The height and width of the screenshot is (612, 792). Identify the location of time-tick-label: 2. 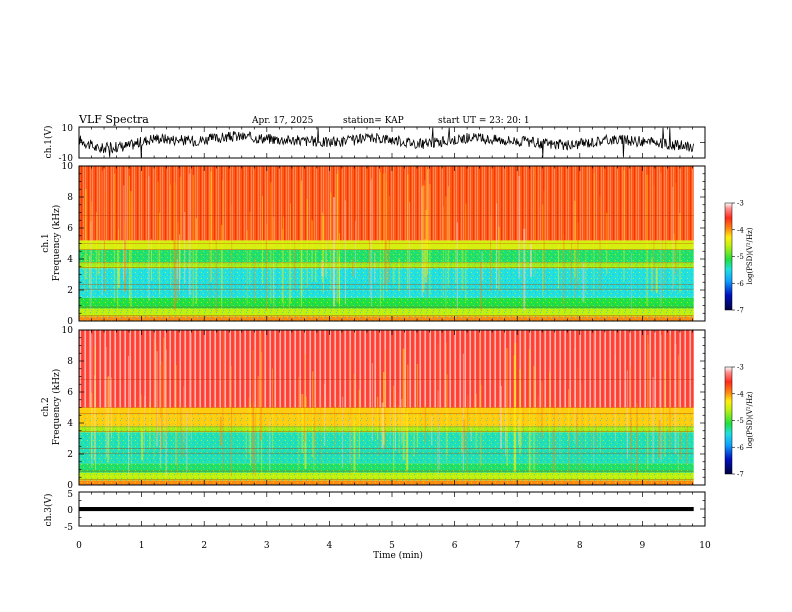
(204, 546).